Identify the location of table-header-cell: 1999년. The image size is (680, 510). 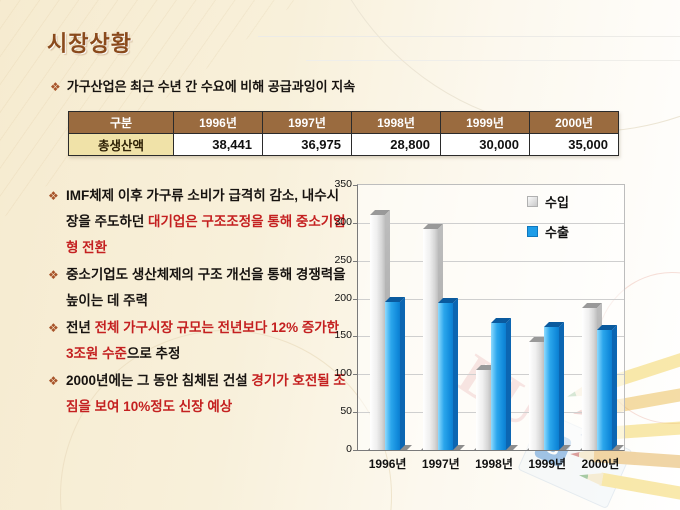
(485, 122).